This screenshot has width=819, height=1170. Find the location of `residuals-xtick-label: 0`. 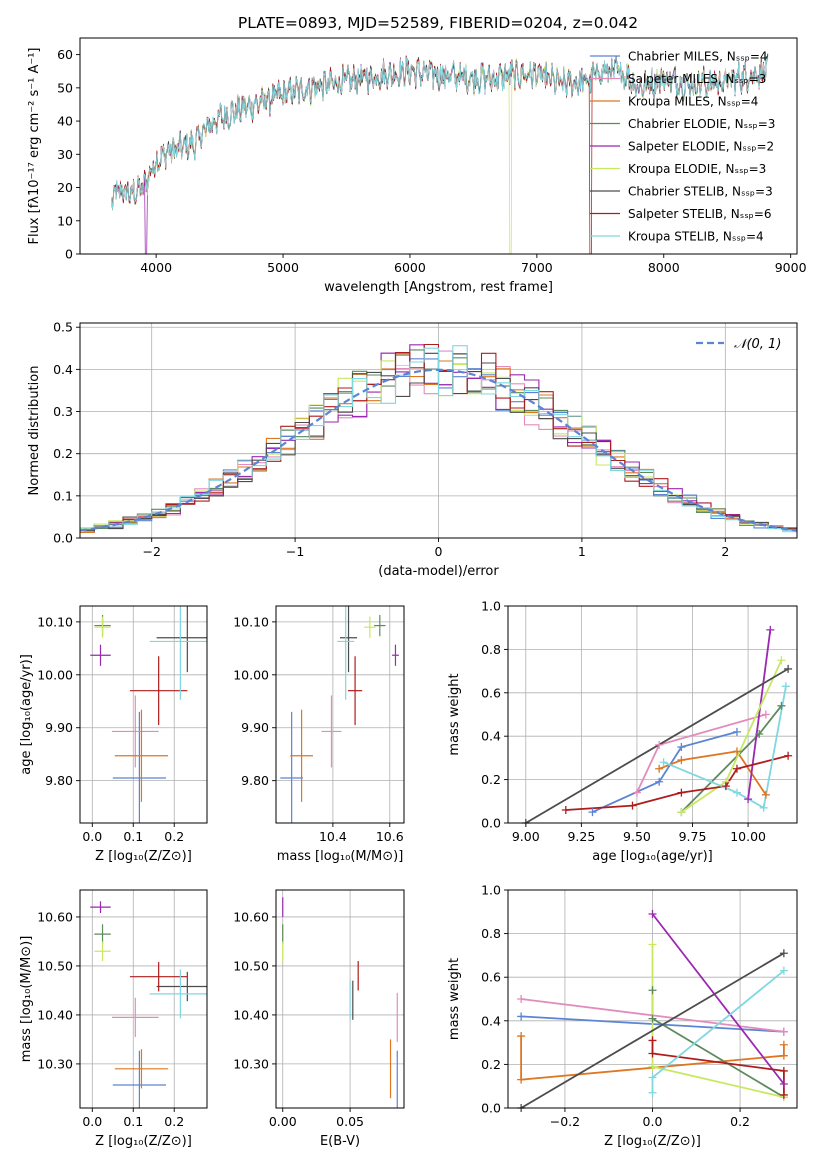

residuals-xtick-label: 0 is located at coordinates (439, 551).